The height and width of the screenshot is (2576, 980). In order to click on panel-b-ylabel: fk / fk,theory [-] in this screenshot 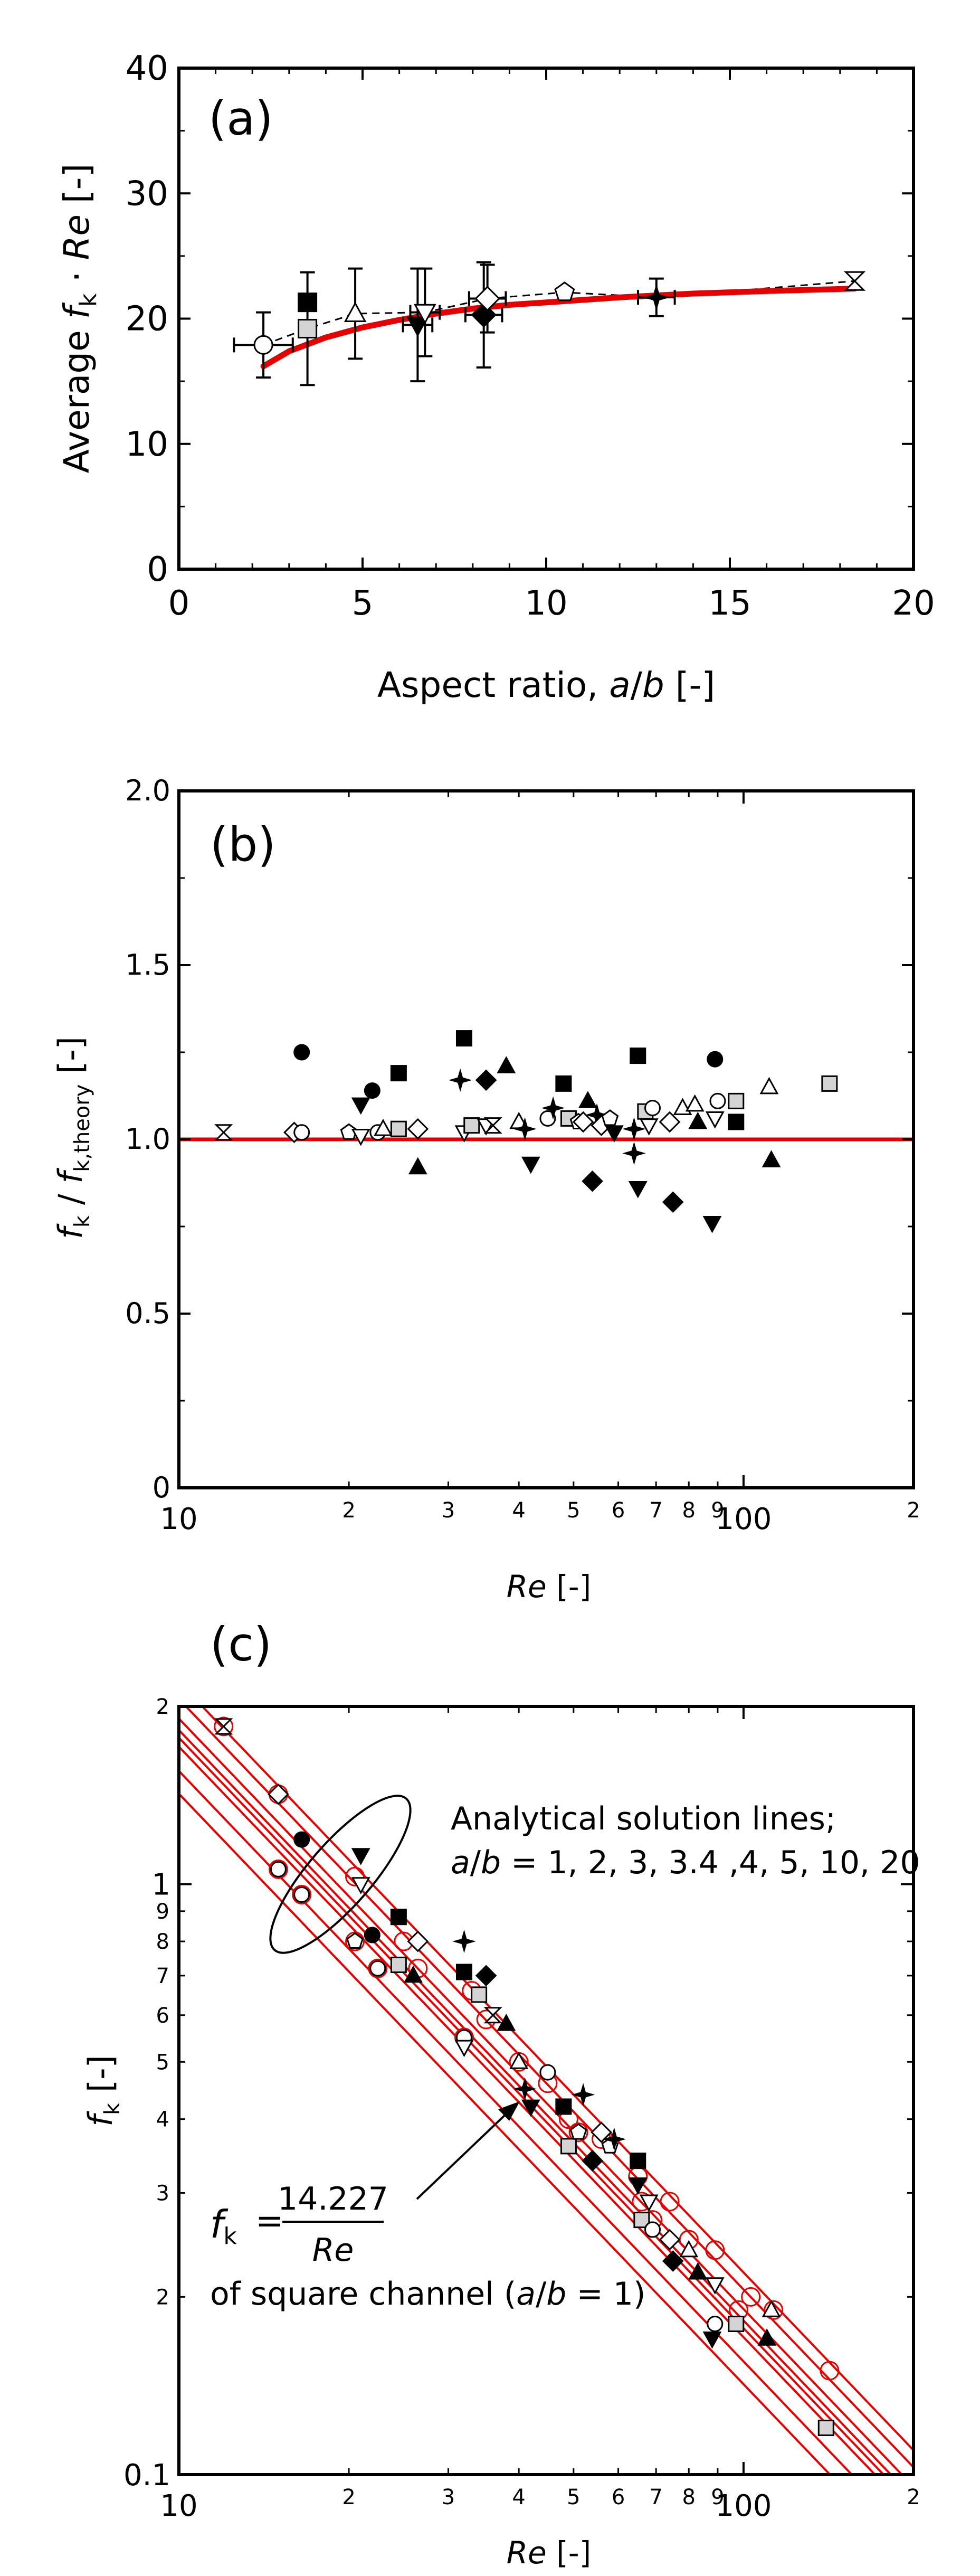, I will do `click(72, 1137)`.